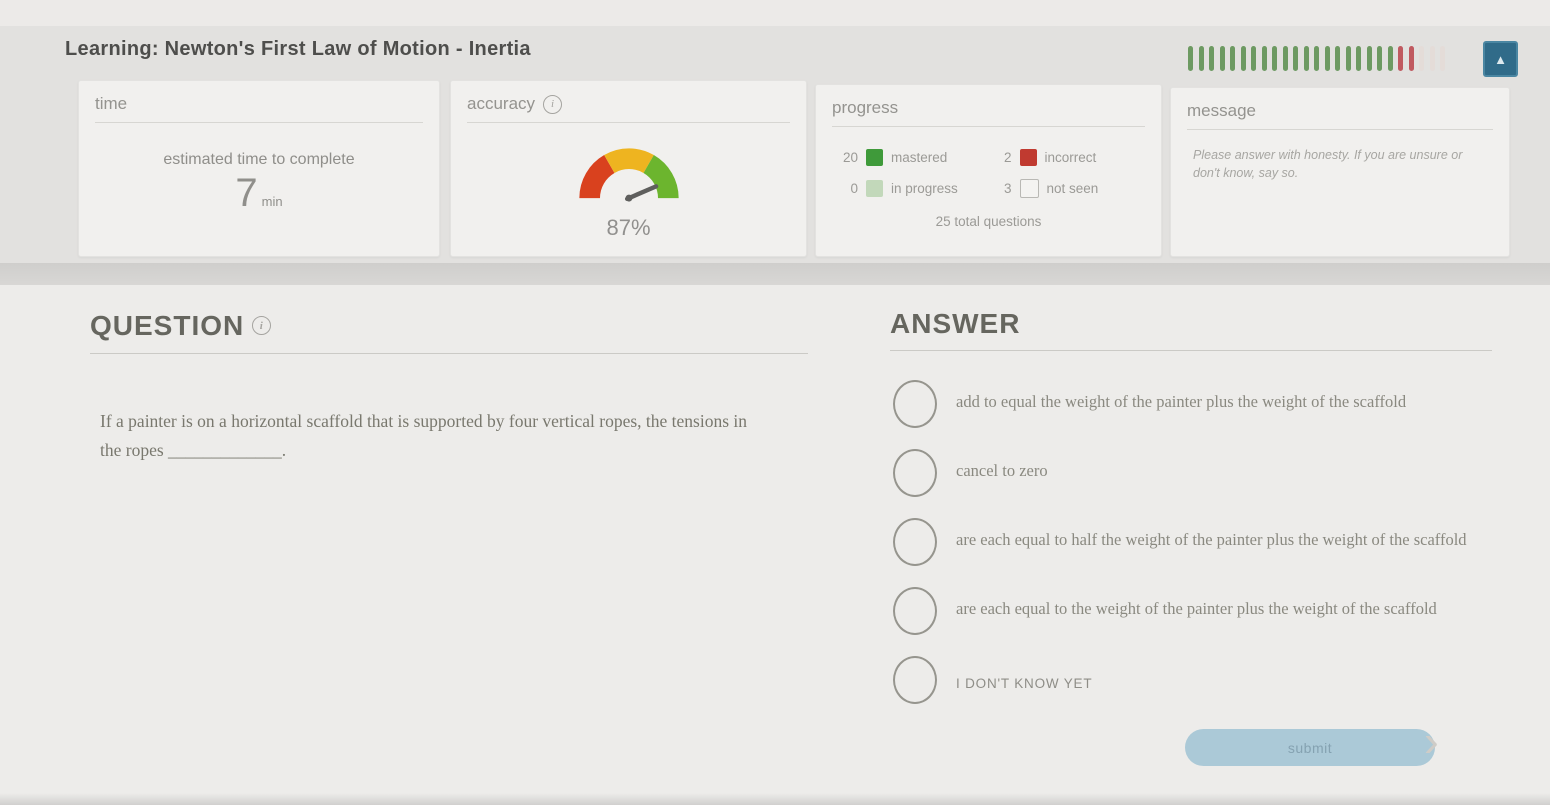  Describe the element at coordinates (660, 177) in the screenshot. I see `gauge-arc-green` at that location.